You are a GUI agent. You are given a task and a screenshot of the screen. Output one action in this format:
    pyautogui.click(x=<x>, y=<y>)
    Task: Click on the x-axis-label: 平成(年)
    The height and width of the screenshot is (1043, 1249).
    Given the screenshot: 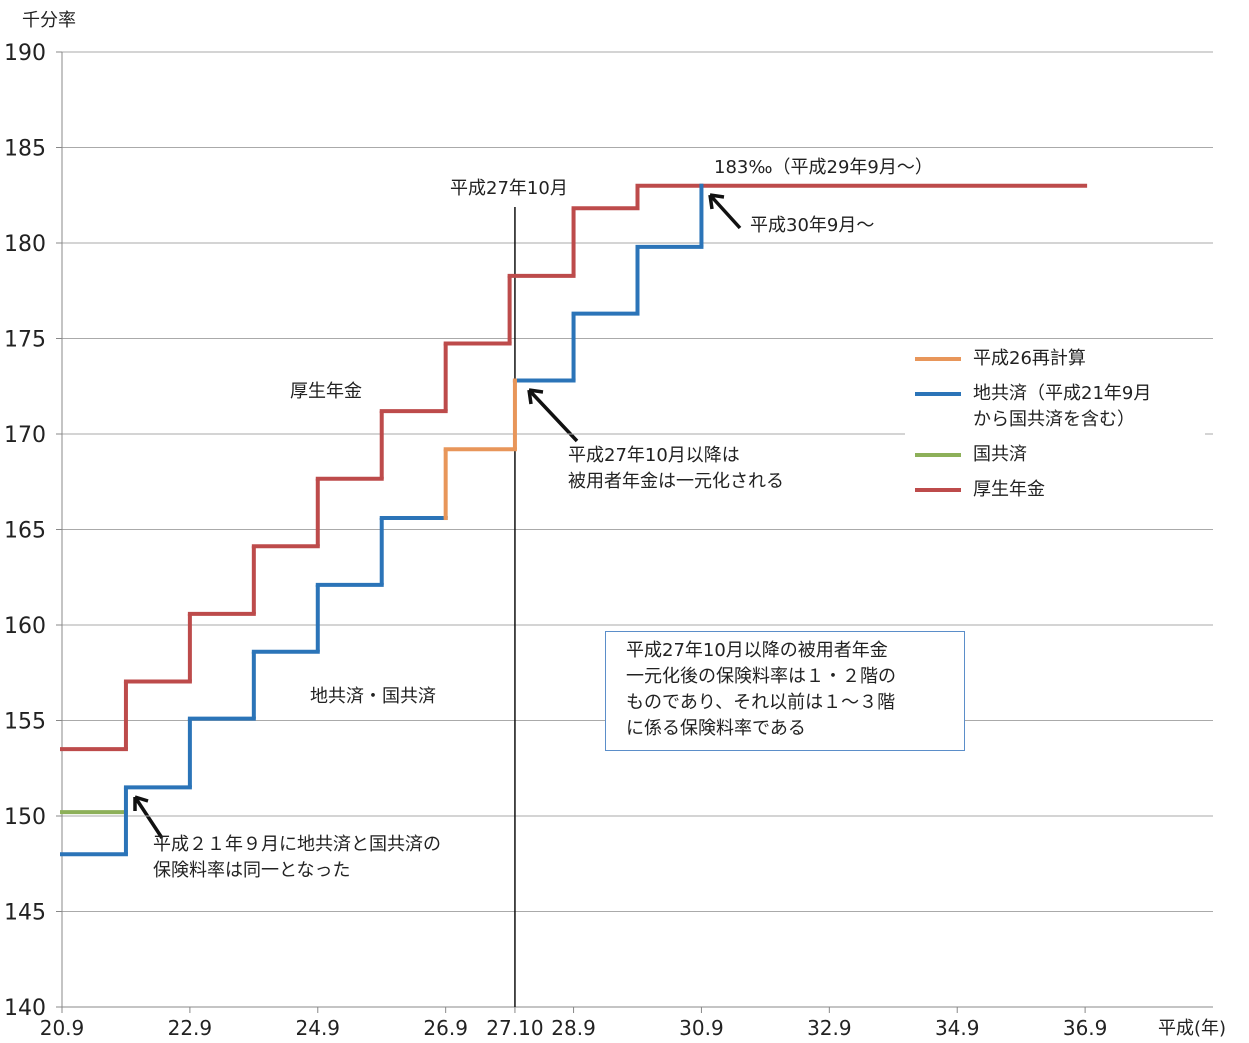 What is the action you would take?
    pyautogui.click(x=1192, y=1028)
    